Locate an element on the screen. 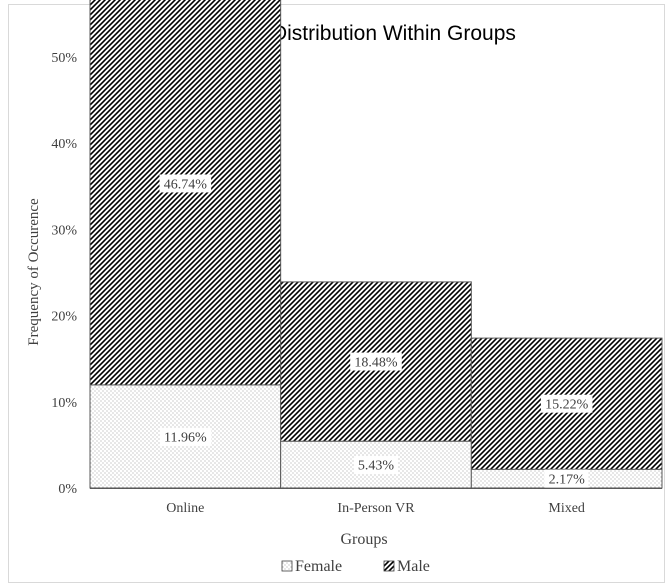  data-label-bg-male-in-person-vr is located at coordinates (376, 361).